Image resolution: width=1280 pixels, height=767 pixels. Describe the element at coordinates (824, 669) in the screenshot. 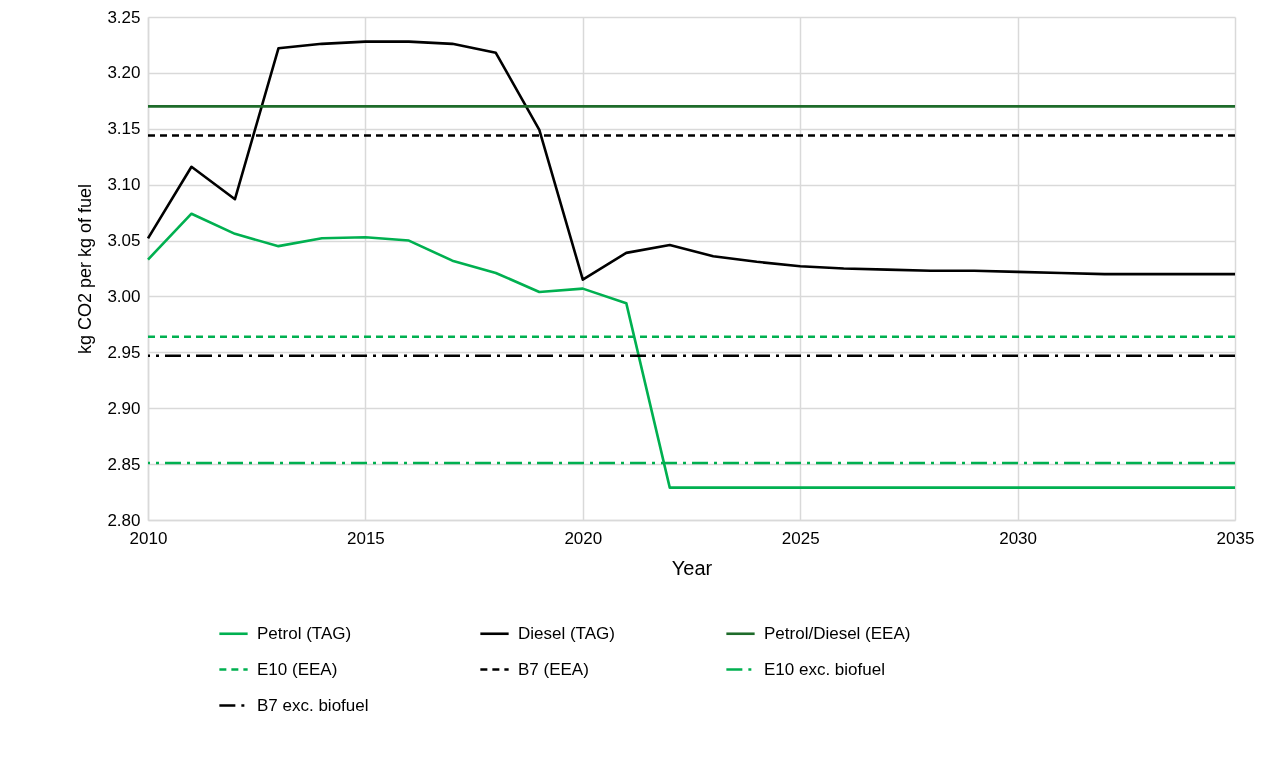

I see `legend-label: E10 exc. biofuel` at that location.